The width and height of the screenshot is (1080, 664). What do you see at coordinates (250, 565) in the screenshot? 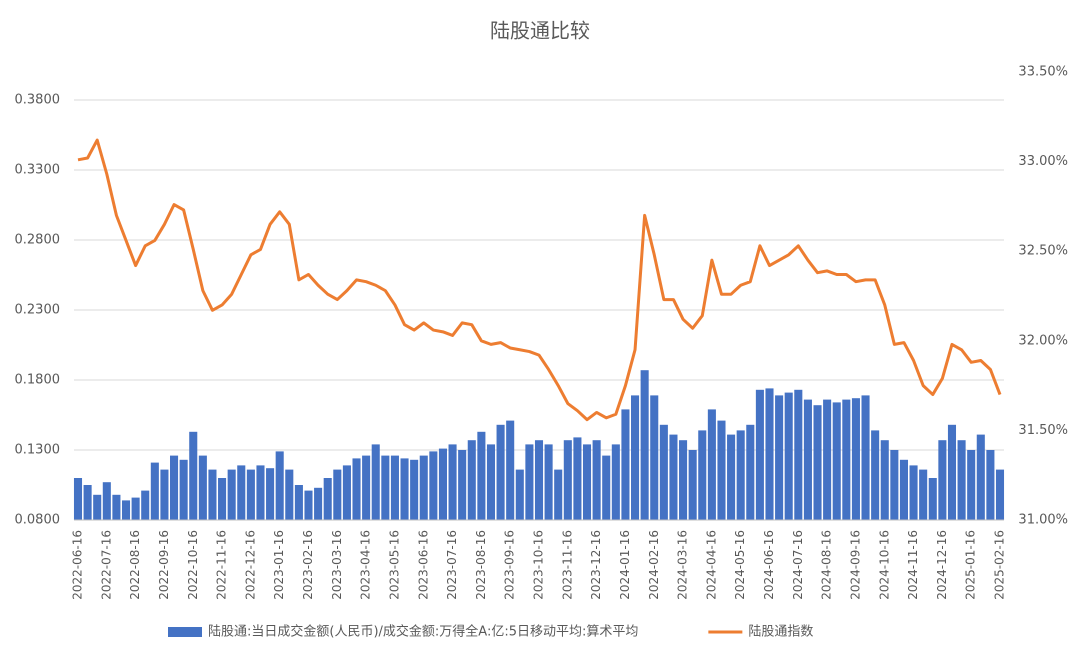
I see `x-tick-label: 2022-12-16` at bounding box center [250, 565].